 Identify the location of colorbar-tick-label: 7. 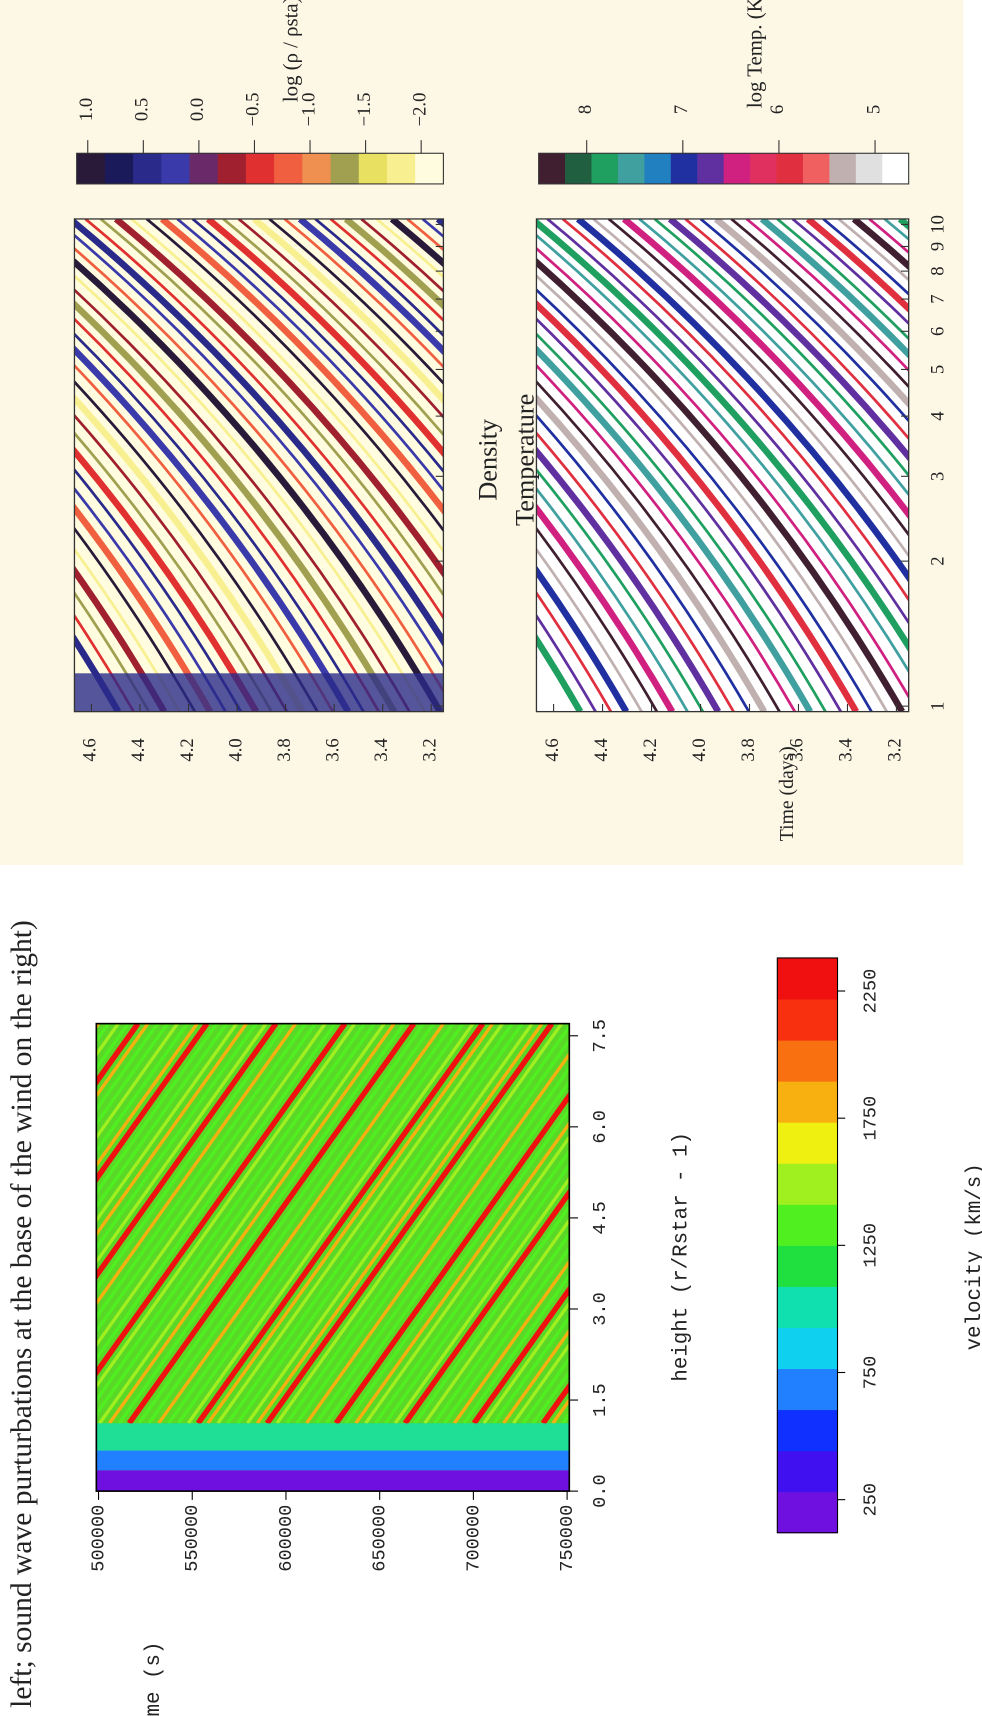
(681, 109).